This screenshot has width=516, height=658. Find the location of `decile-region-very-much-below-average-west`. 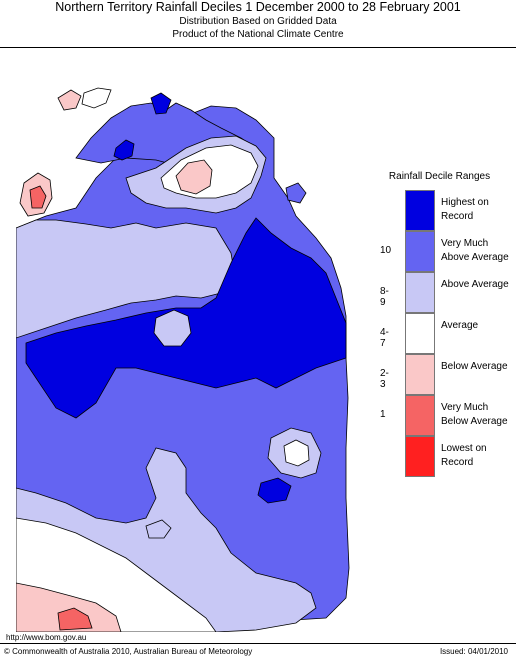

decile-region-very-much-below-average-west is located at coordinates (38, 197).